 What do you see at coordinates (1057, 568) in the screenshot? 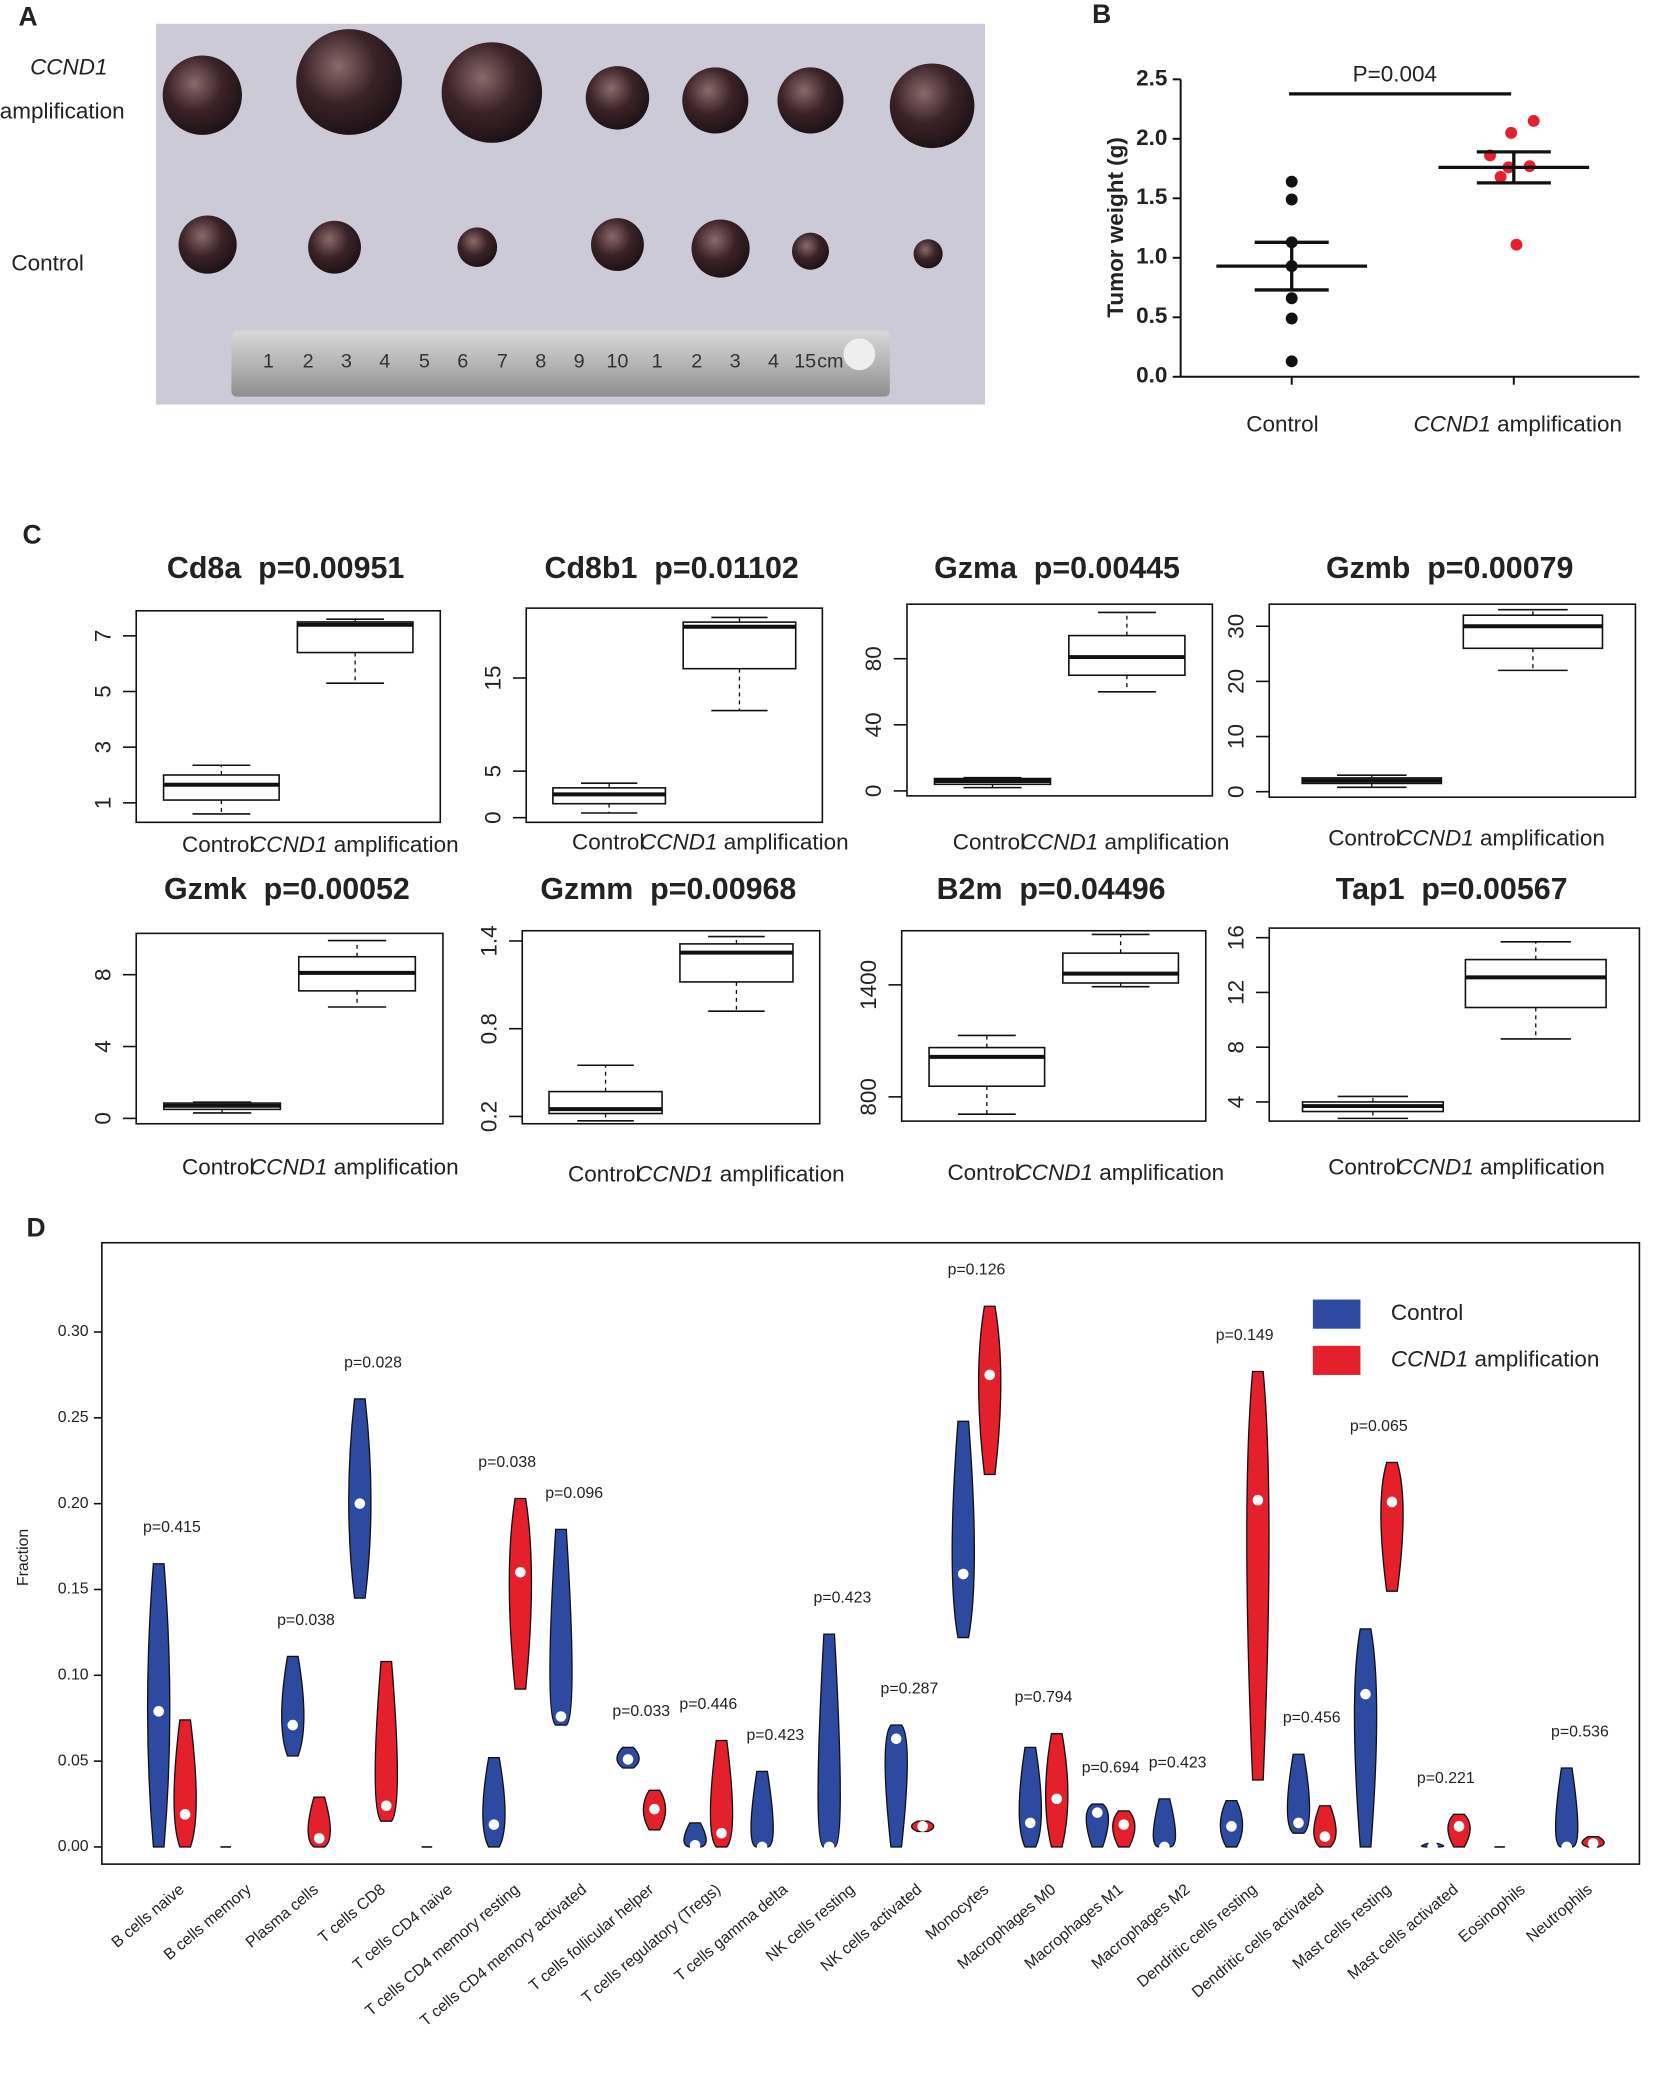
I see `chart-title: Gzma p=0.00445` at bounding box center [1057, 568].